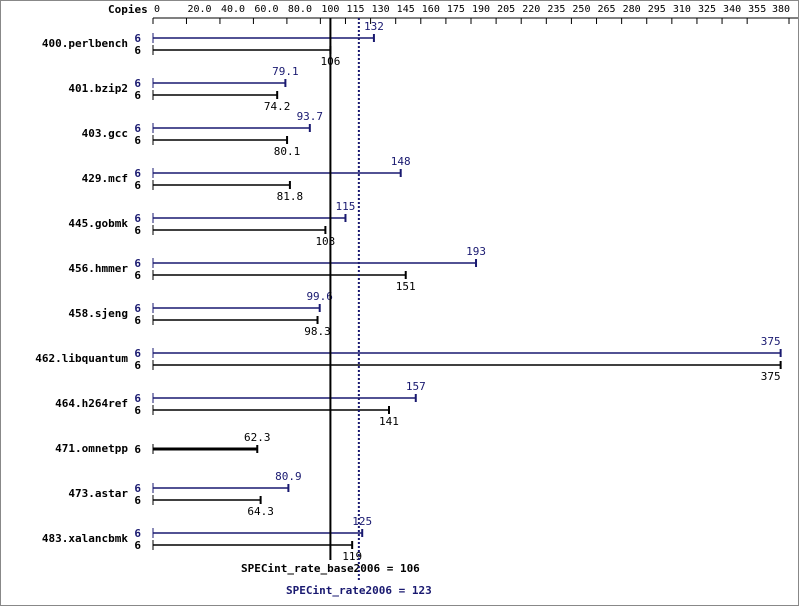 Image resolution: width=799 pixels, height=606 pixels. I want to click on value-label: 157, so click(416, 386).